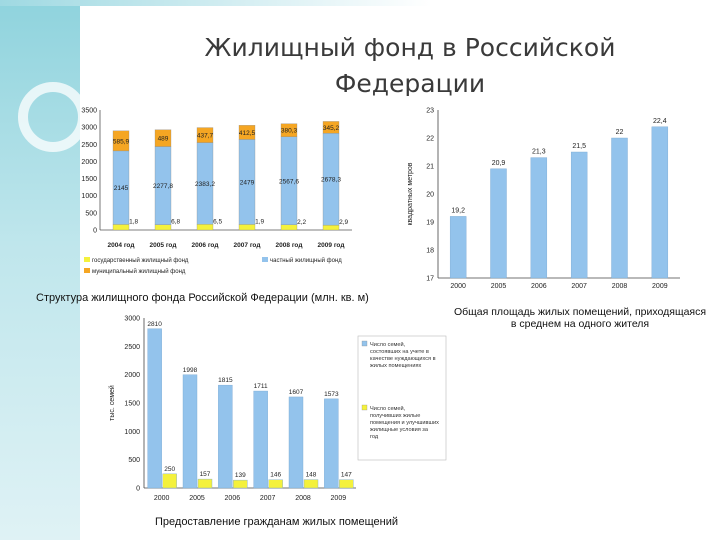 The width and height of the screenshot is (720, 540). I want to click on chart3-data-label: 1607, so click(296, 392).